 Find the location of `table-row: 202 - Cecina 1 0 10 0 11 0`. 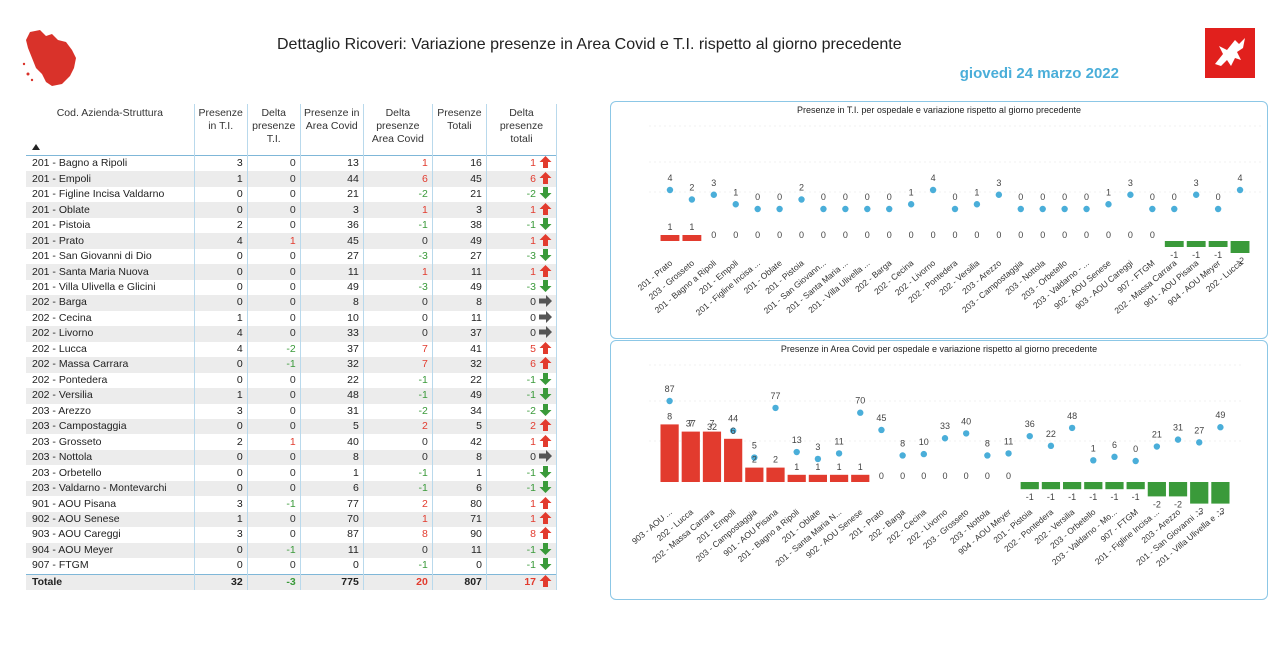

table-row: 202 - Cecina 1 0 10 0 11 0 is located at coordinates (292, 318).